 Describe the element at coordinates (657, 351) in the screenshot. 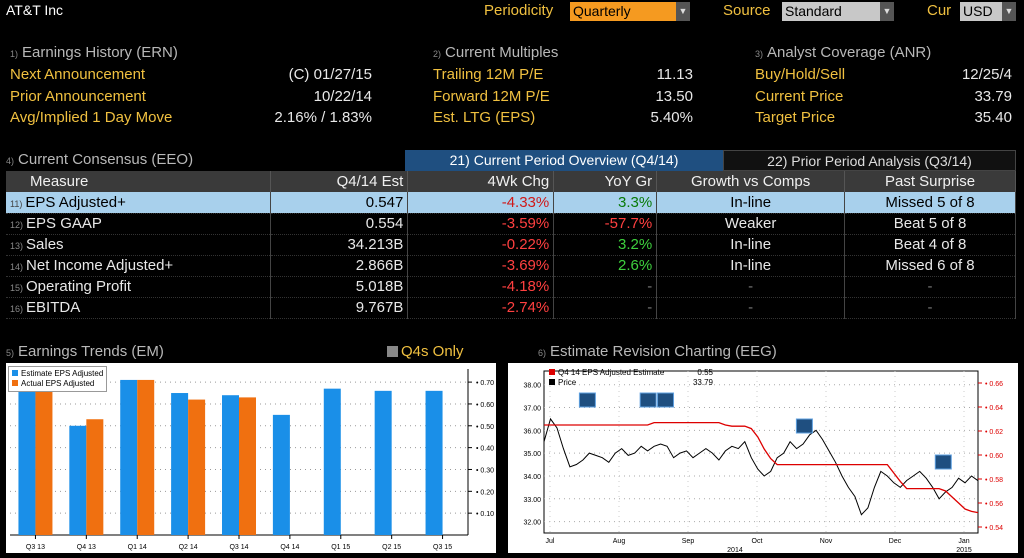

I see `estimate-revision-title: 6) Estimate Revision Charting (EEG)` at that location.